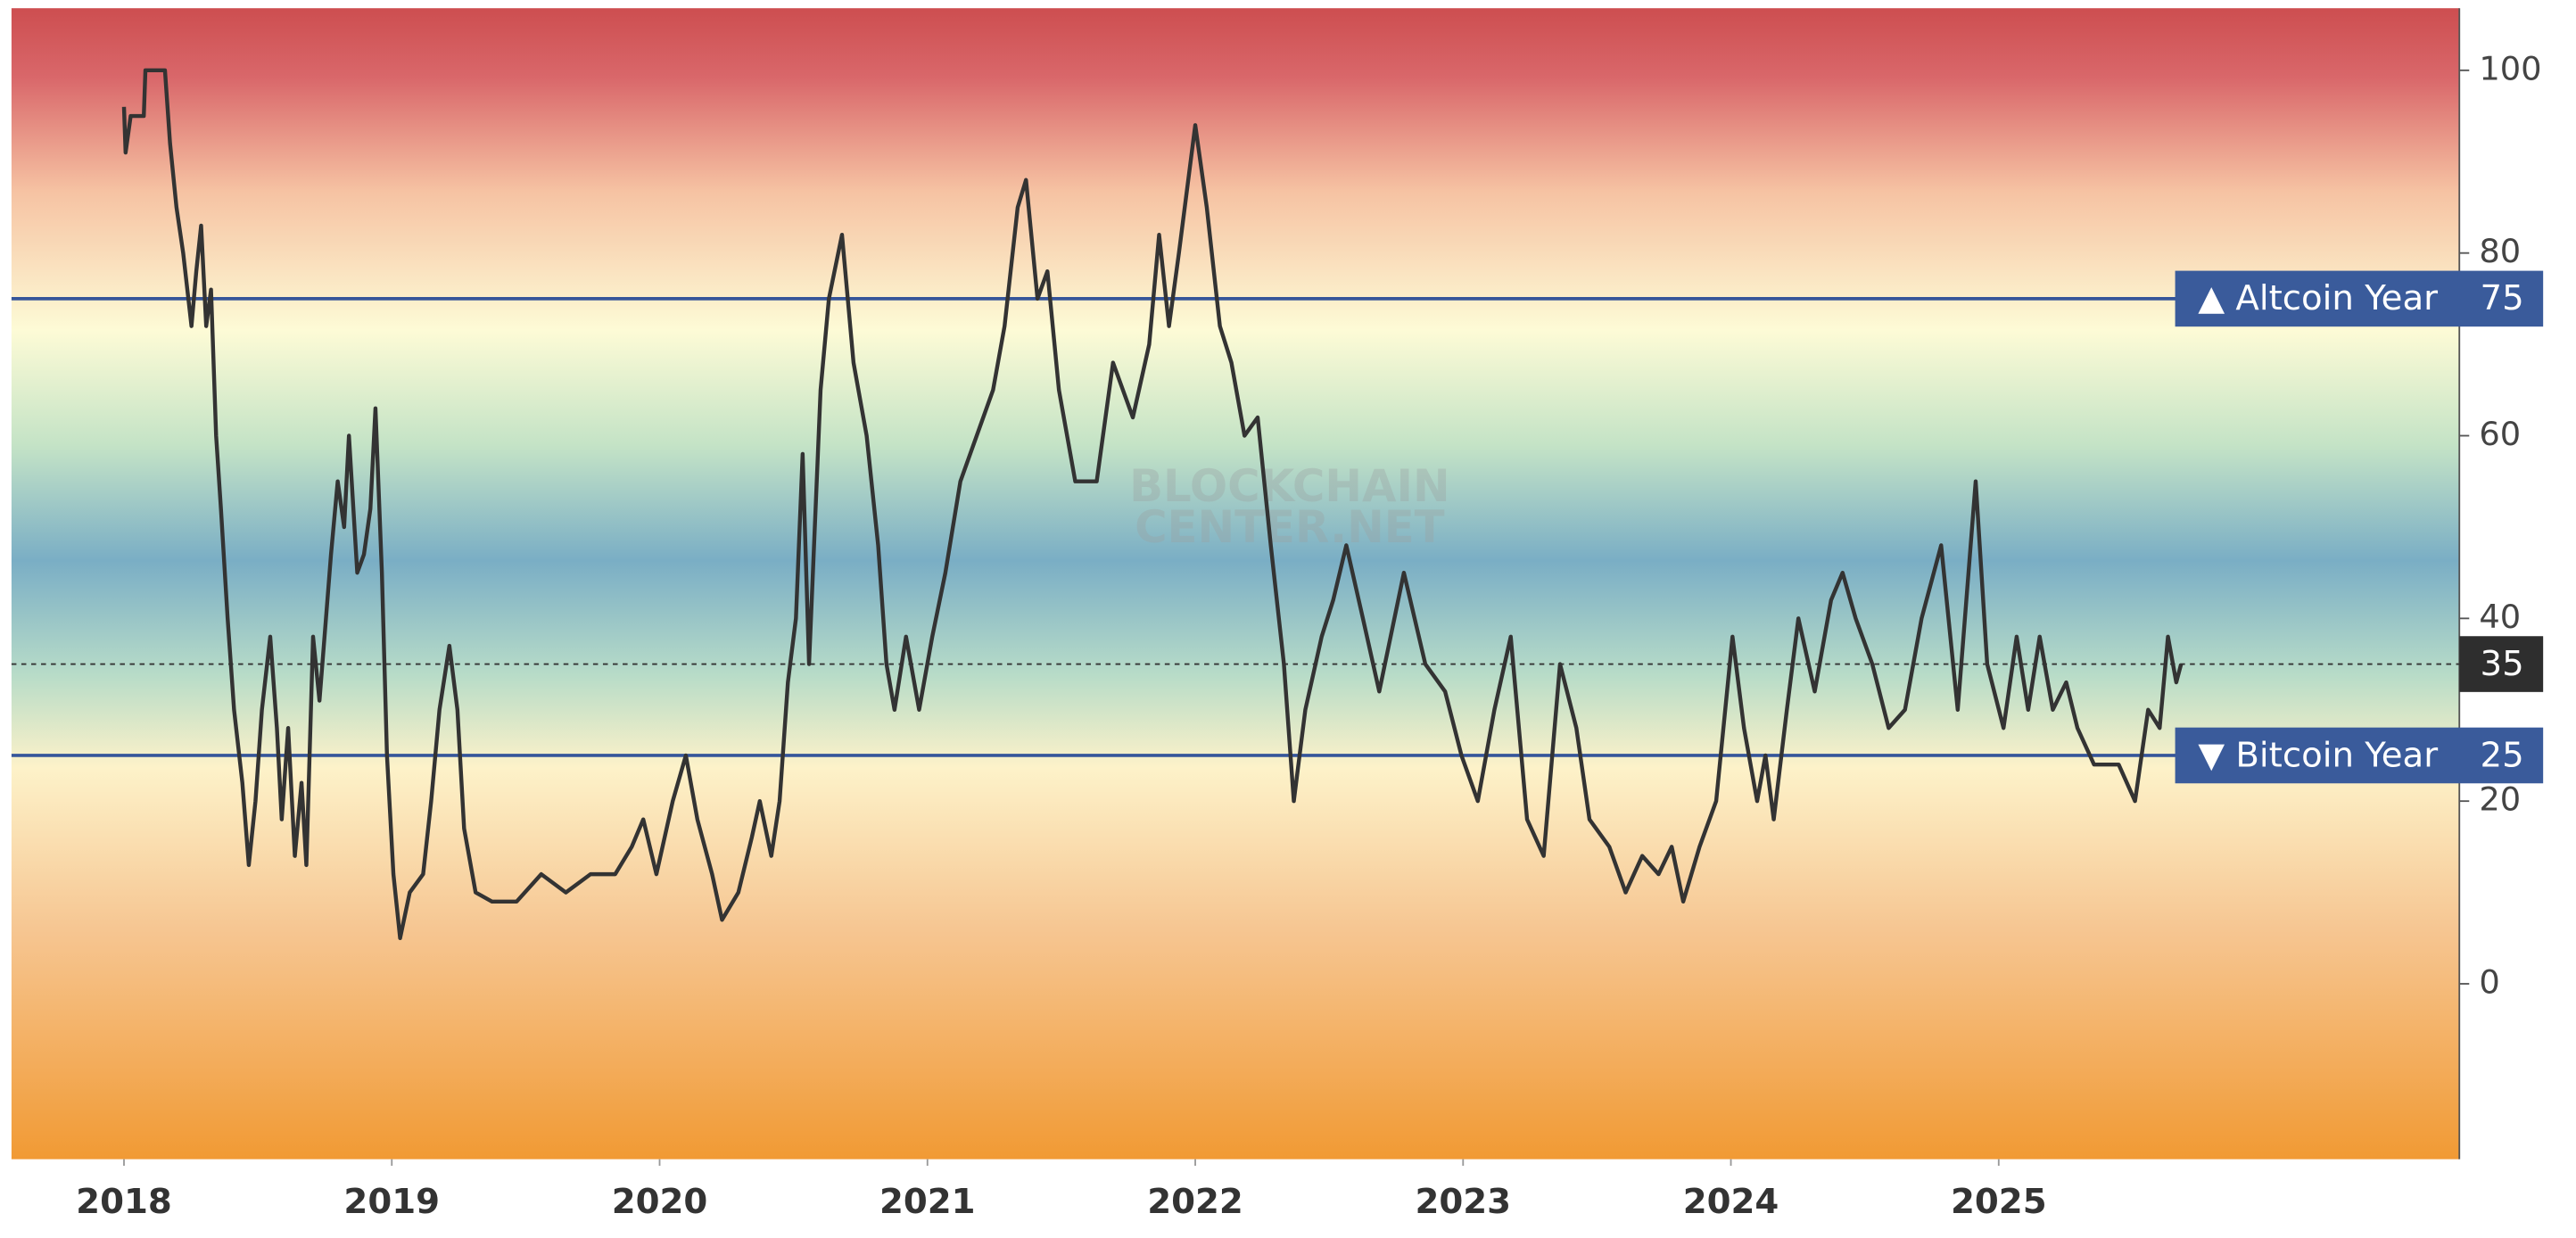 This screenshot has height=1238, width=2576. What do you see at coordinates (2500, 617) in the screenshot?
I see `y-tick-label: 40` at bounding box center [2500, 617].